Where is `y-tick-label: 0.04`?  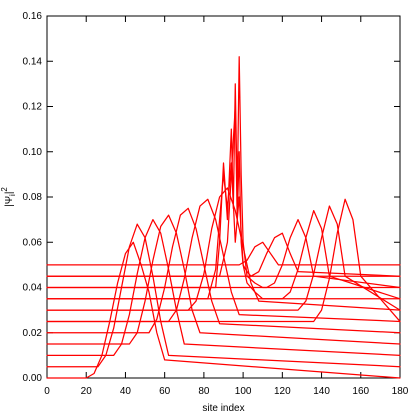 y-tick-label: 0.04 is located at coordinates (33, 288).